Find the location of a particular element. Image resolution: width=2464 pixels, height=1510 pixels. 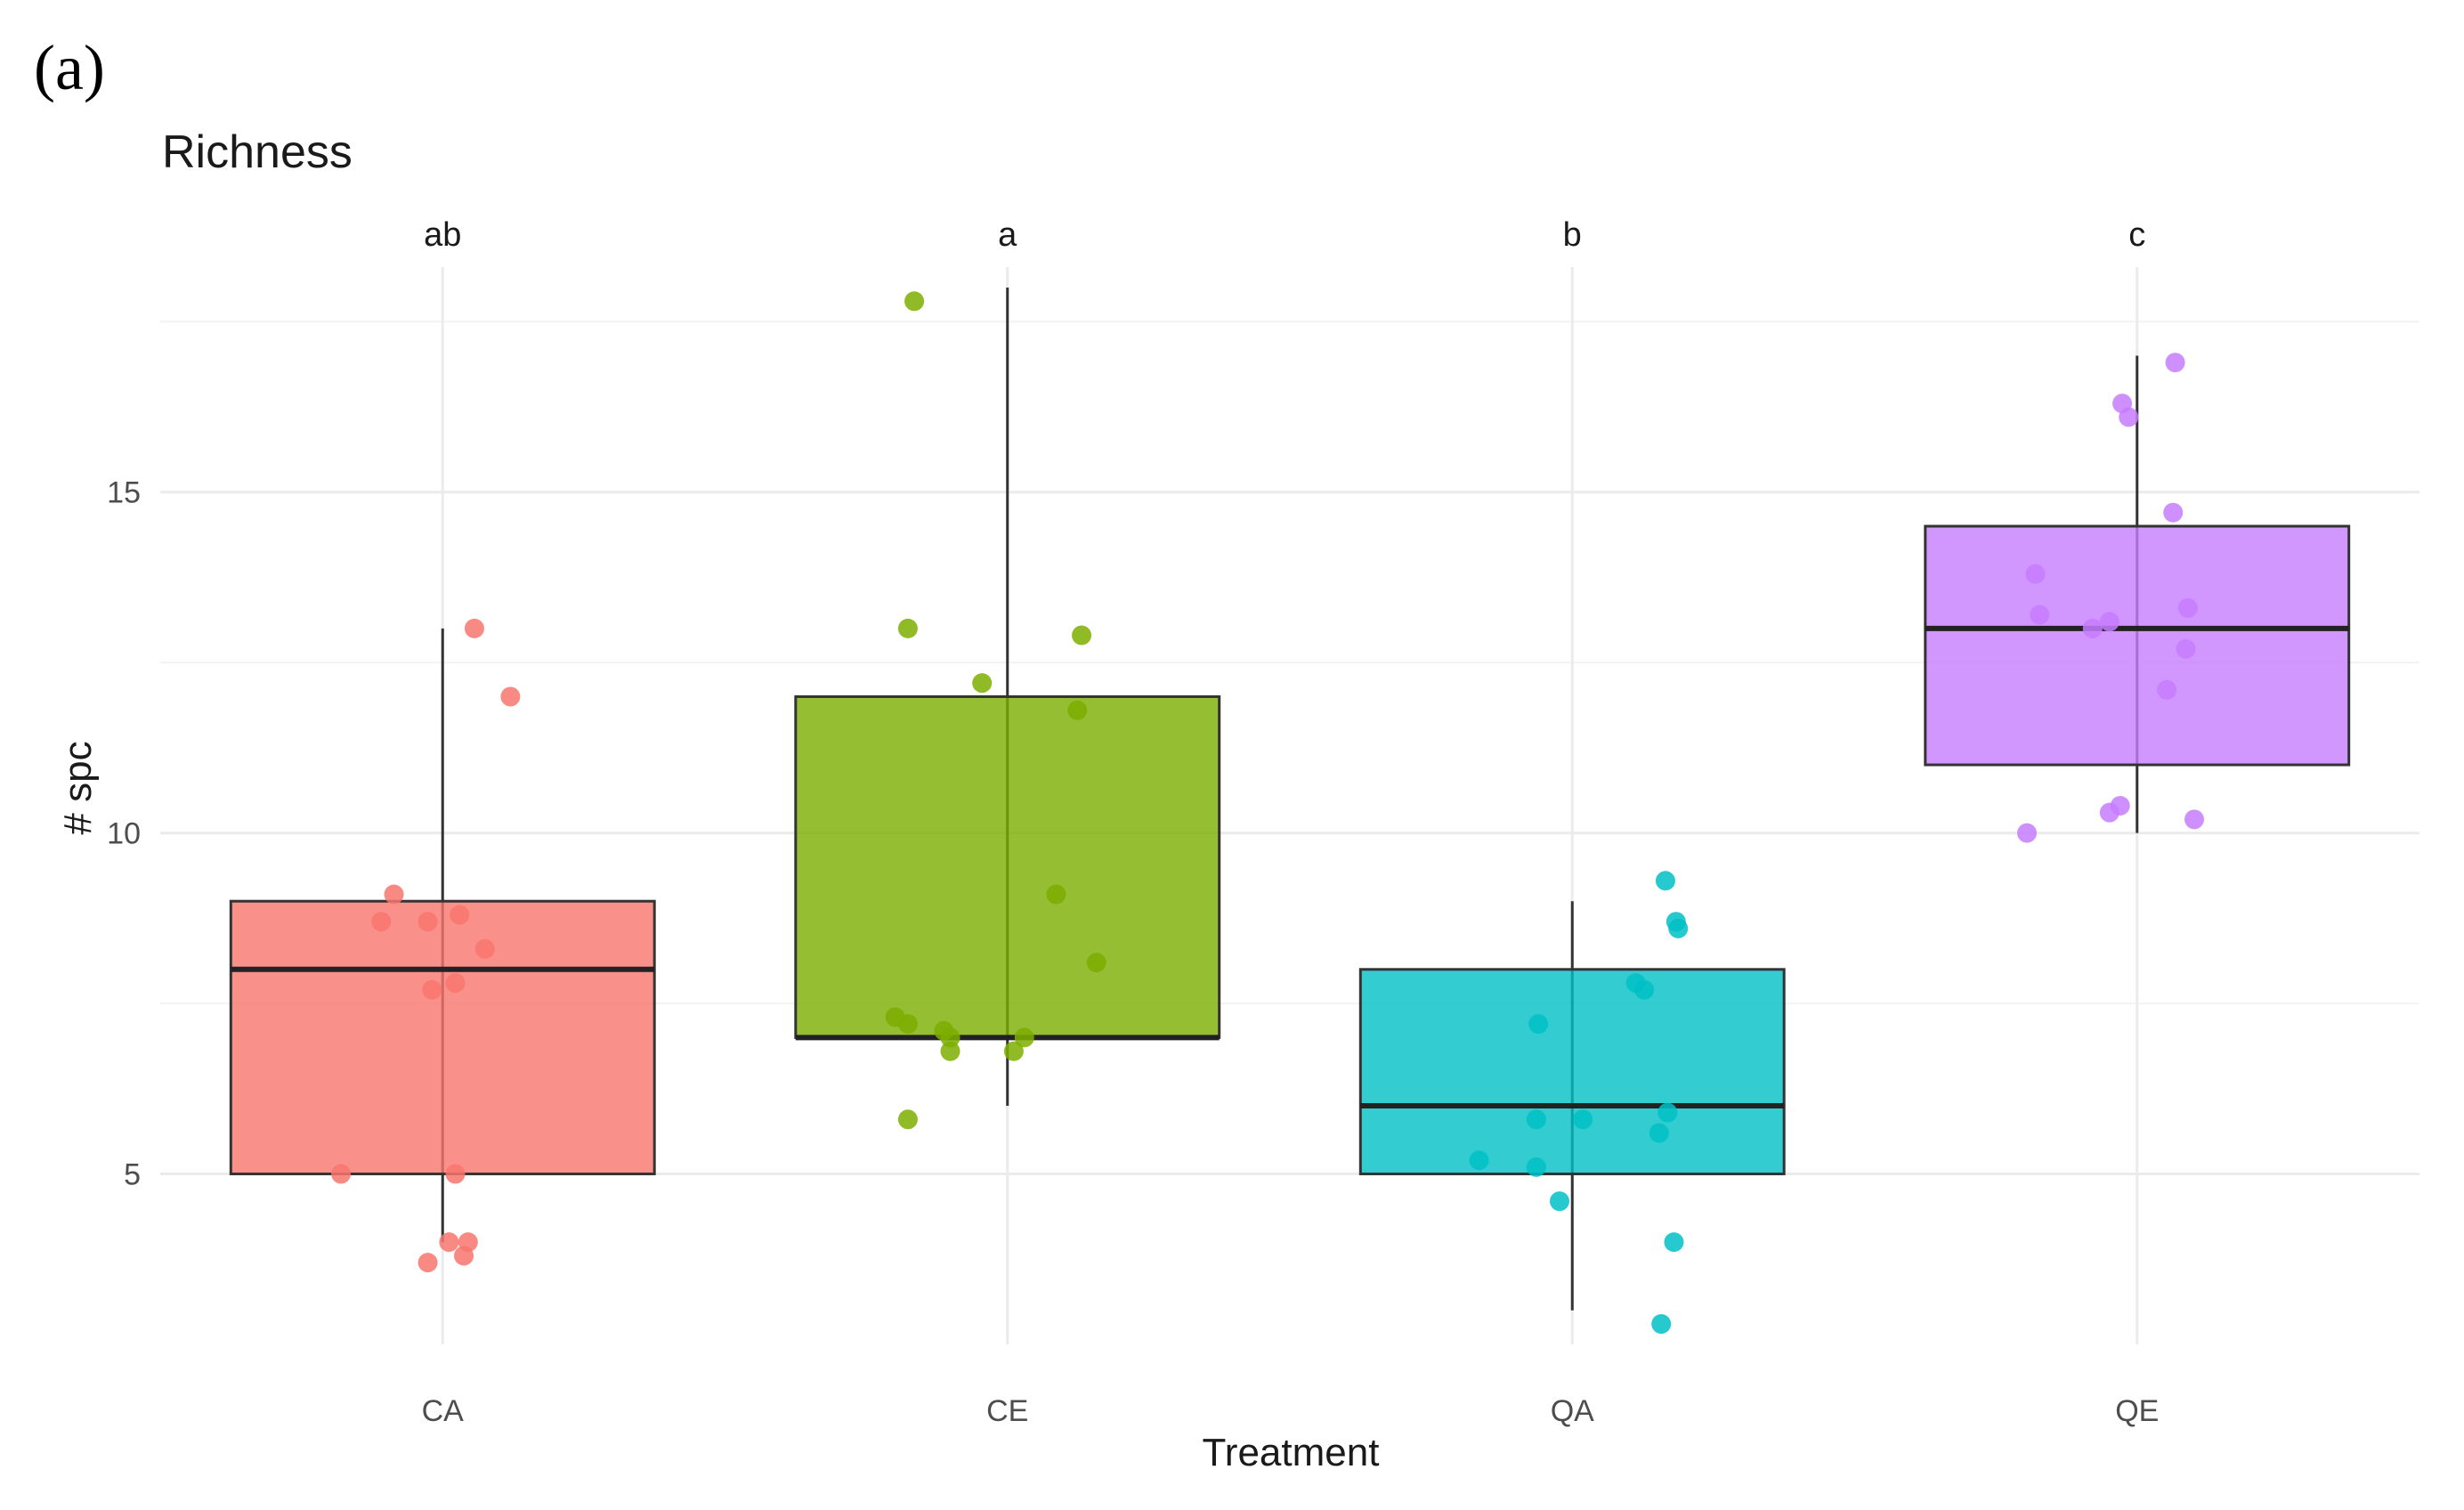

chart-title: Richness is located at coordinates (257, 152).